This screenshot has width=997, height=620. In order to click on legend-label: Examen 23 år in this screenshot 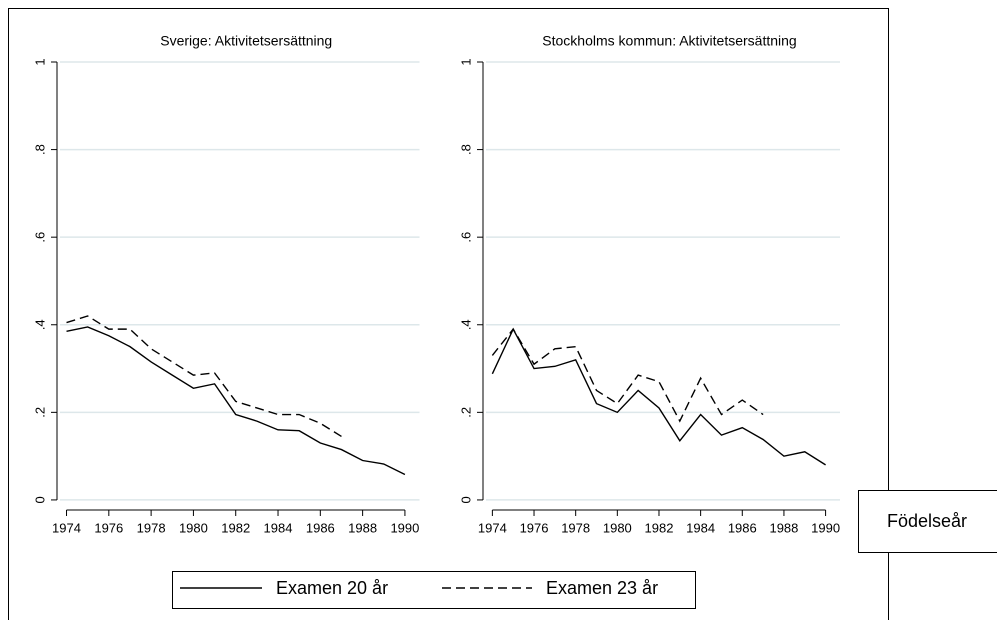, I will do `click(602, 588)`.